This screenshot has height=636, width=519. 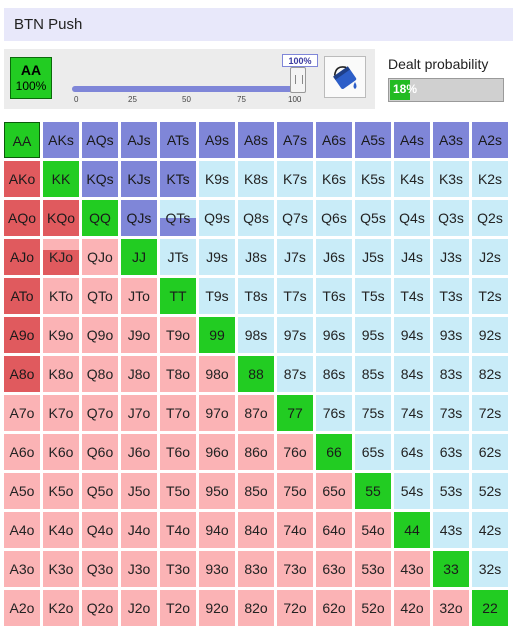 I want to click on hand-cell-K7s: K7s, so click(x=295, y=179).